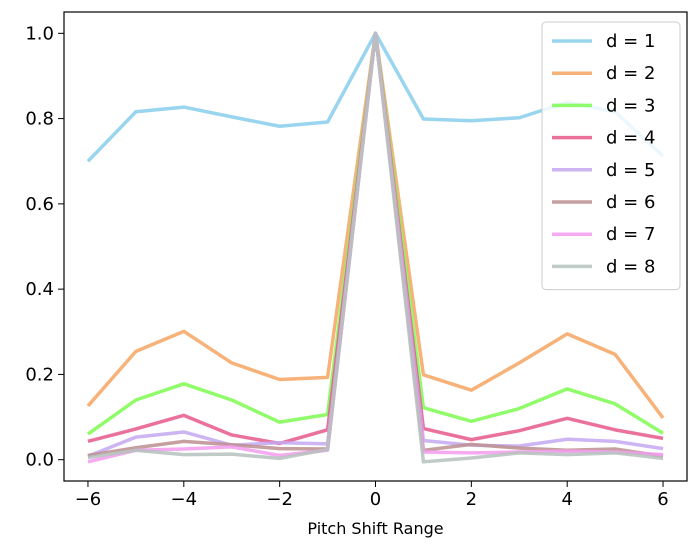 This screenshot has height=551, width=699. What do you see at coordinates (566, 499) in the screenshot?
I see `x-tick-label: 4` at bounding box center [566, 499].